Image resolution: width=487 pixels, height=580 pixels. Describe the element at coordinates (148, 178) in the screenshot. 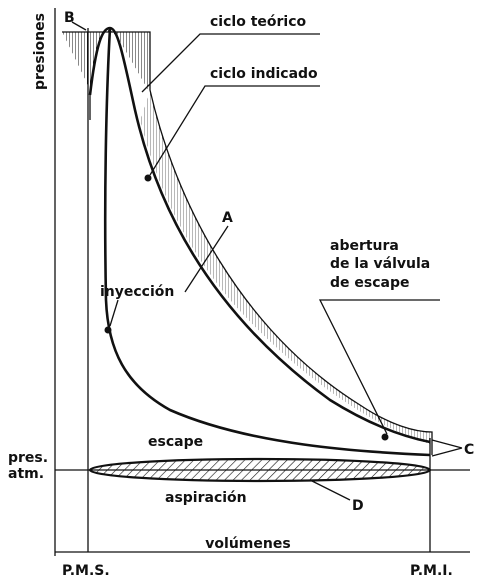

I see `point-dot` at that location.